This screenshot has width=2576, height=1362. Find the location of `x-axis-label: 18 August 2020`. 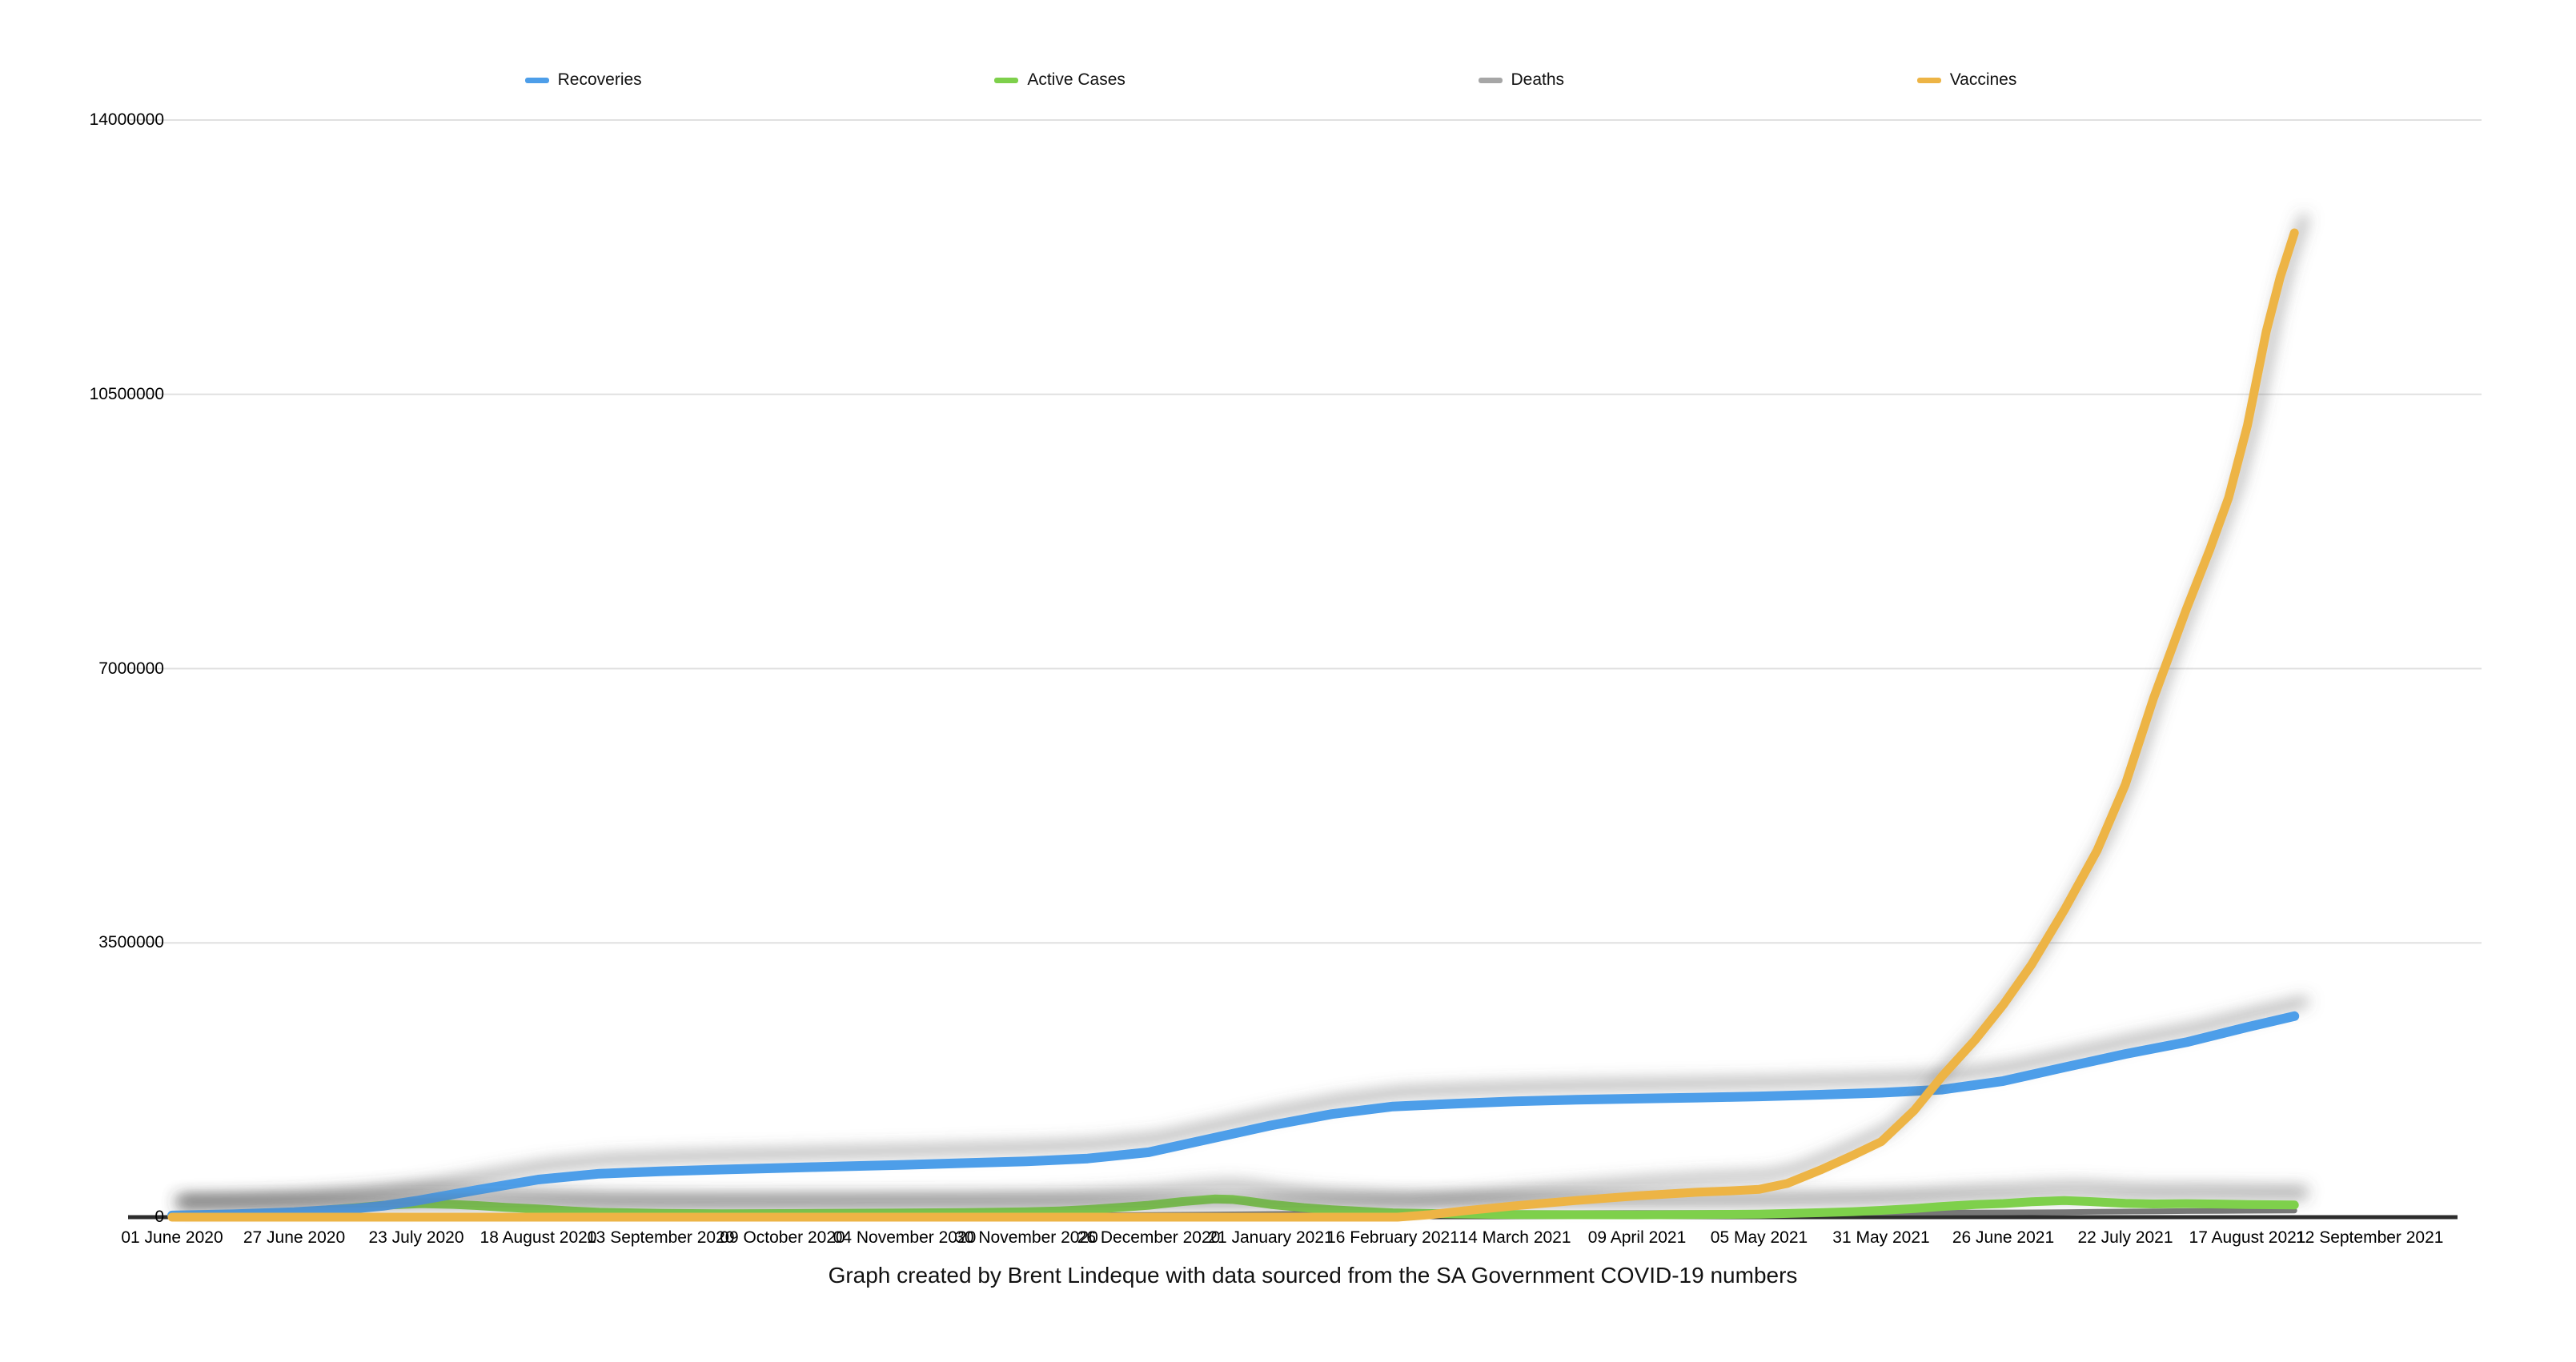

x-axis-label: 18 August 2020 is located at coordinates (538, 1237).